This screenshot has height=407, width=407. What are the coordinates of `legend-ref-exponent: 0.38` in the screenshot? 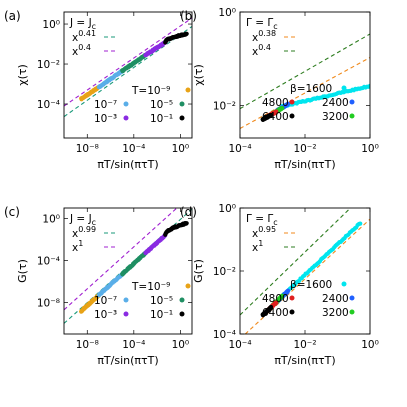 It's located at (267, 33).